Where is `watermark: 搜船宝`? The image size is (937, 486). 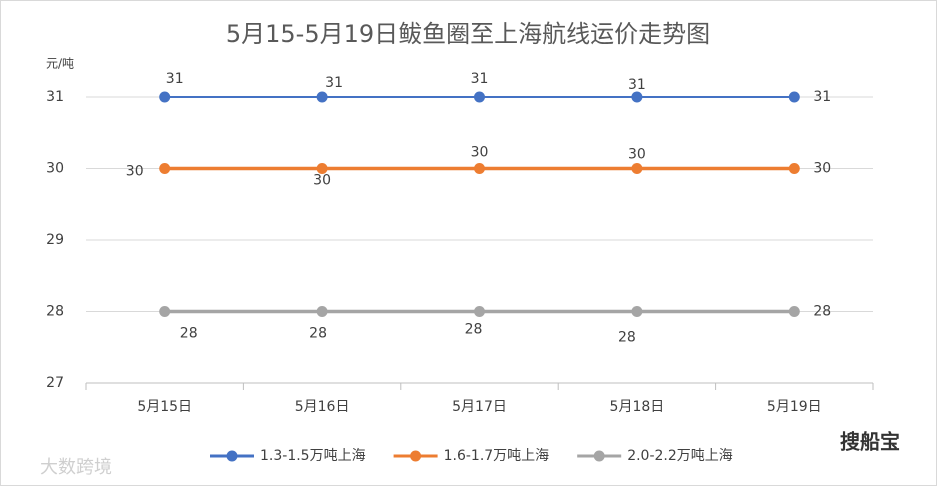 watermark: 搜船宝 is located at coordinates (870, 442).